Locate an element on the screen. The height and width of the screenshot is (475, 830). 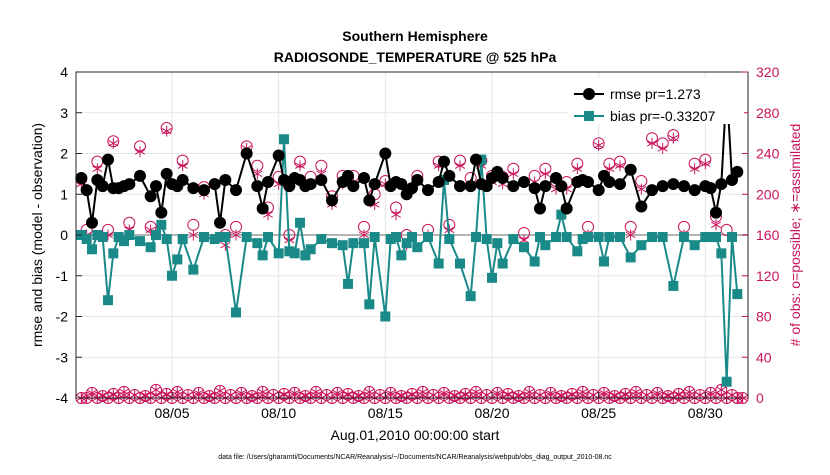
x-tick-label: 08/30 is located at coordinates (705, 413).